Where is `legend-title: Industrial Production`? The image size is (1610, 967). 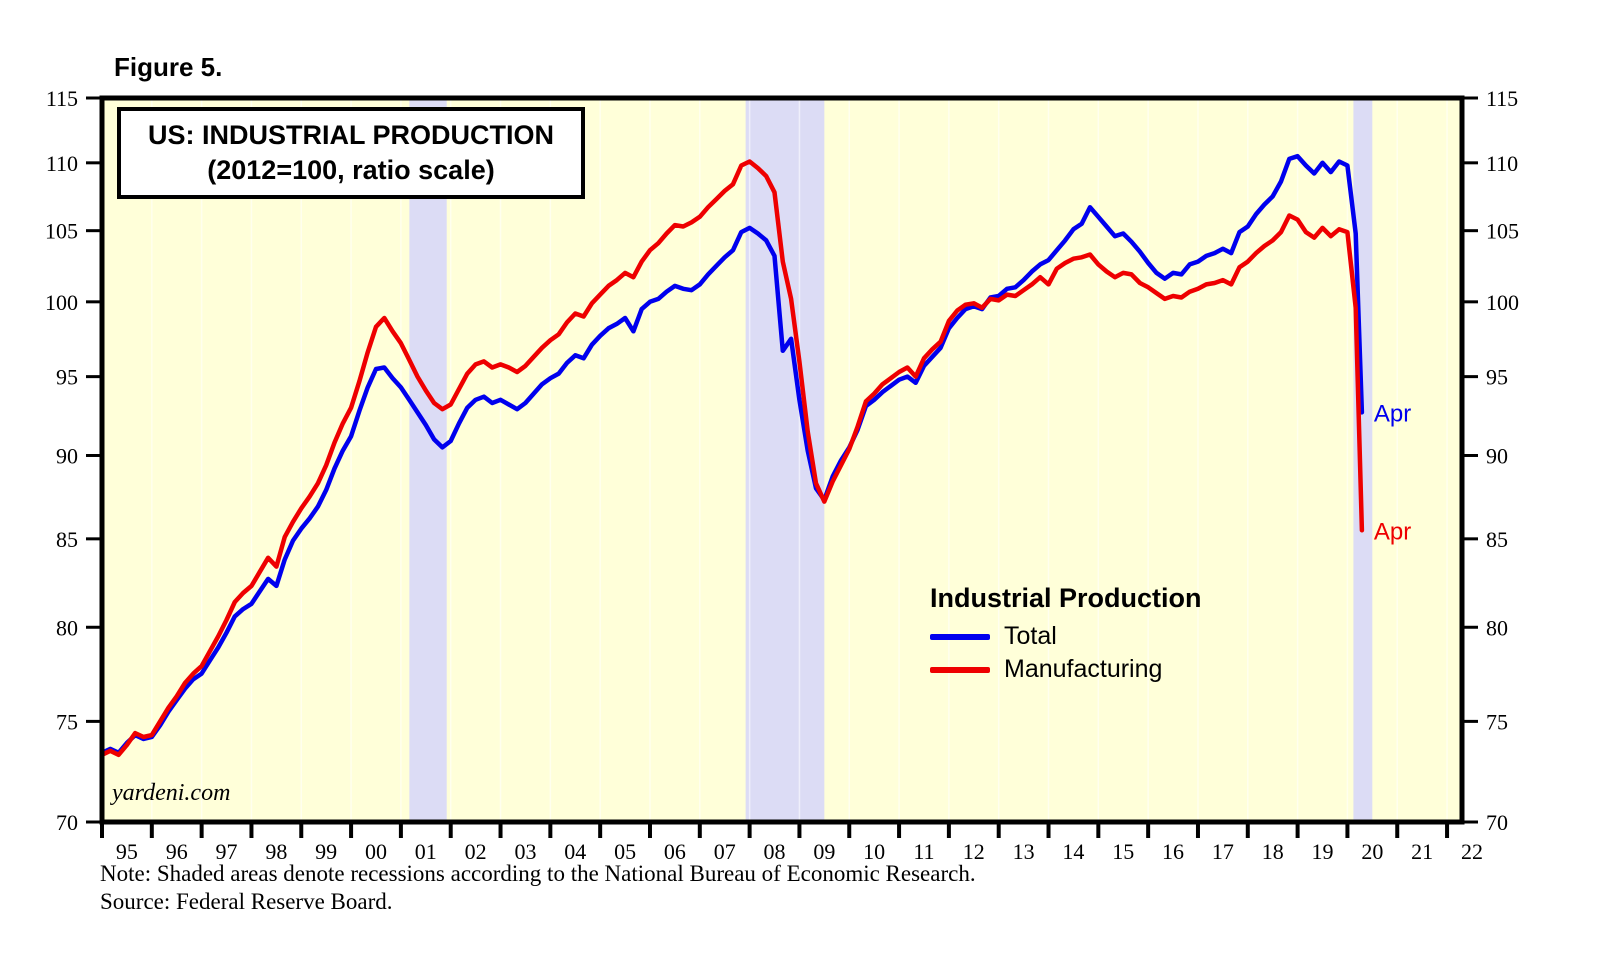 legend-title: Industrial Production is located at coordinates (1066, 598).